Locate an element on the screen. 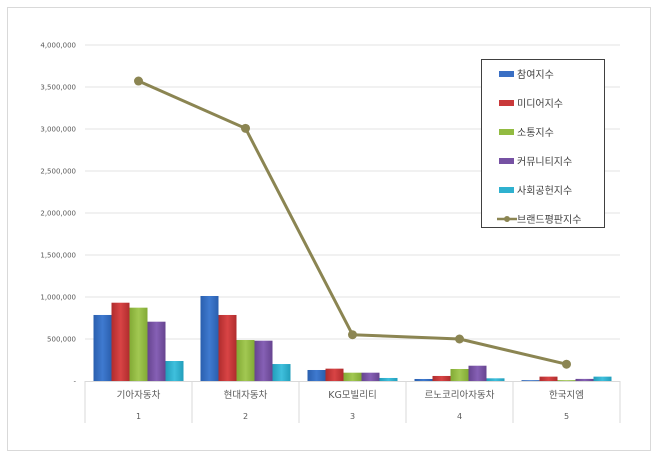 The height and width of the screenshot is (462, 660). x-axis: 기아자동차 1 현대자동차 2 KG모빌리티 3 르노코리아자동차 4 한국지엠 5 is located at coordinates (352, 402).